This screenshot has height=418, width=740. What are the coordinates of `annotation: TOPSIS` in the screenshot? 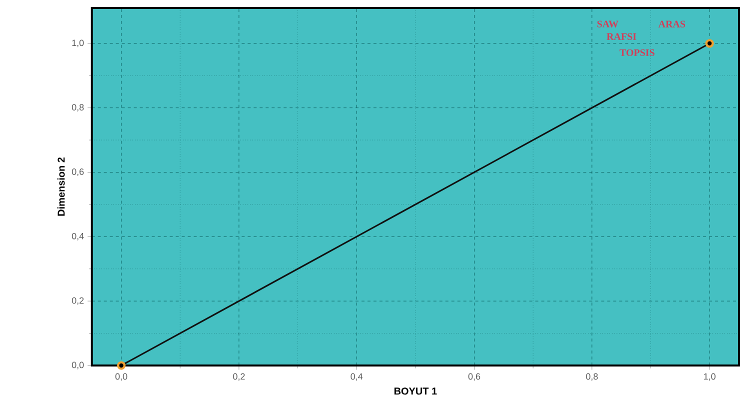 It's located at (637, 52).